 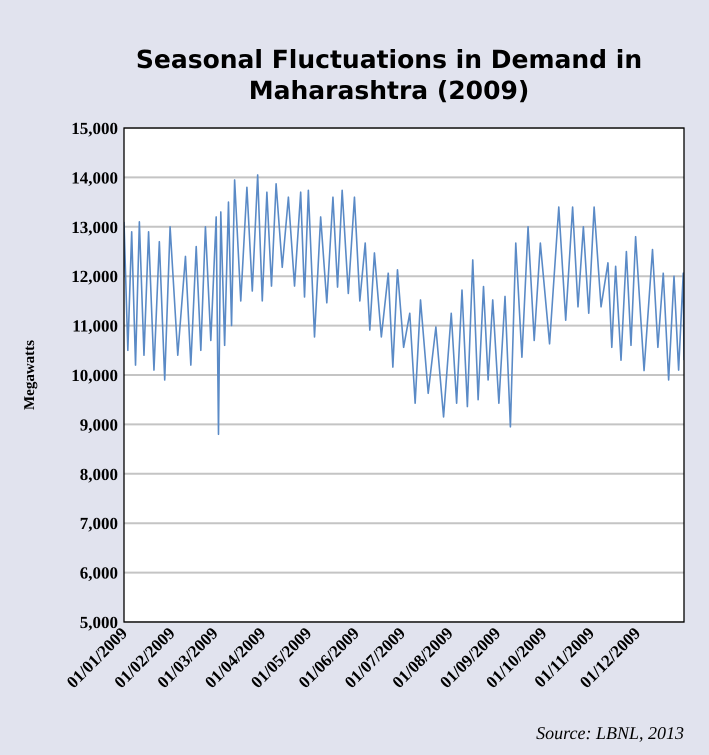 What do you see at coordinates (94, 178) in the screenshot?
I see `y-tick-label: 14,000` at bounding box center [94, 178].